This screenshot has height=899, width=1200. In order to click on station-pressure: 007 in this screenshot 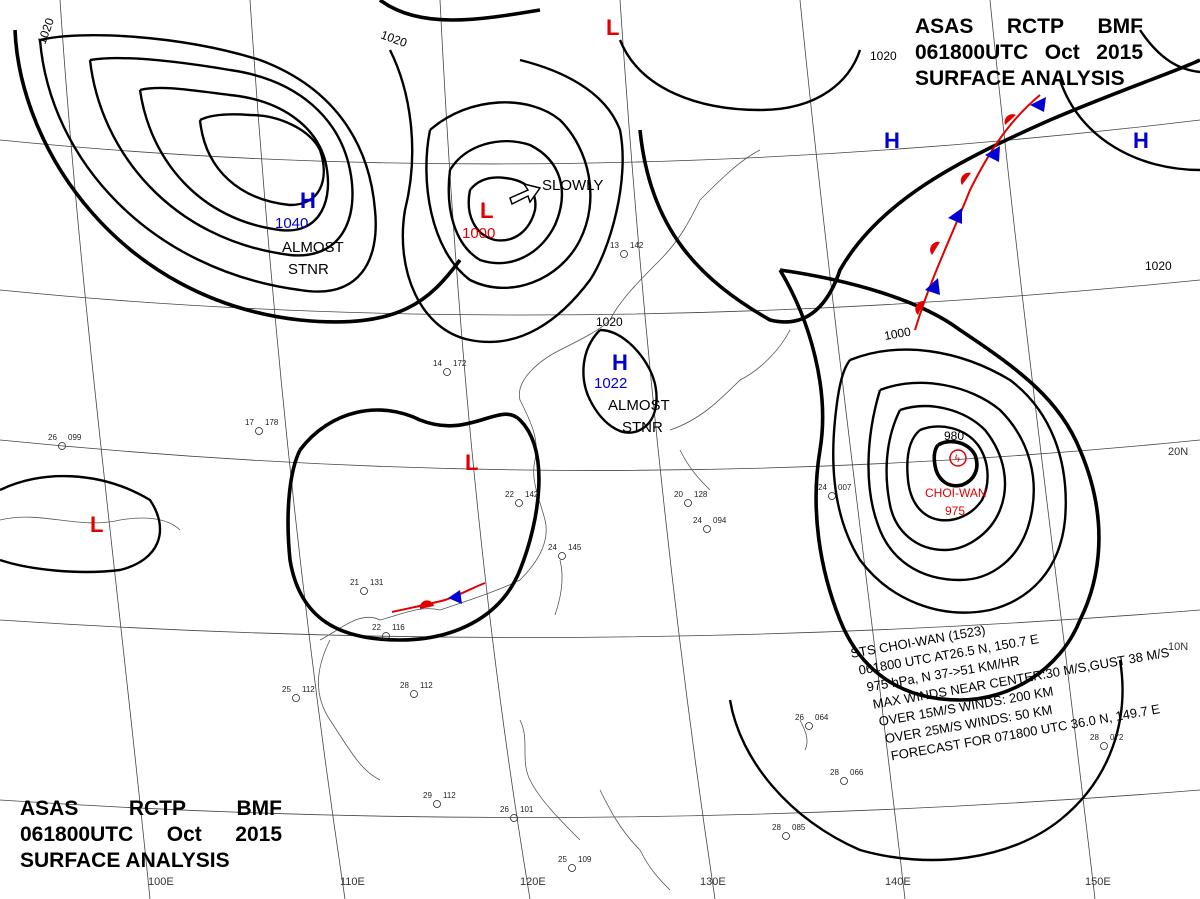, I will do `click(845, 487)`.